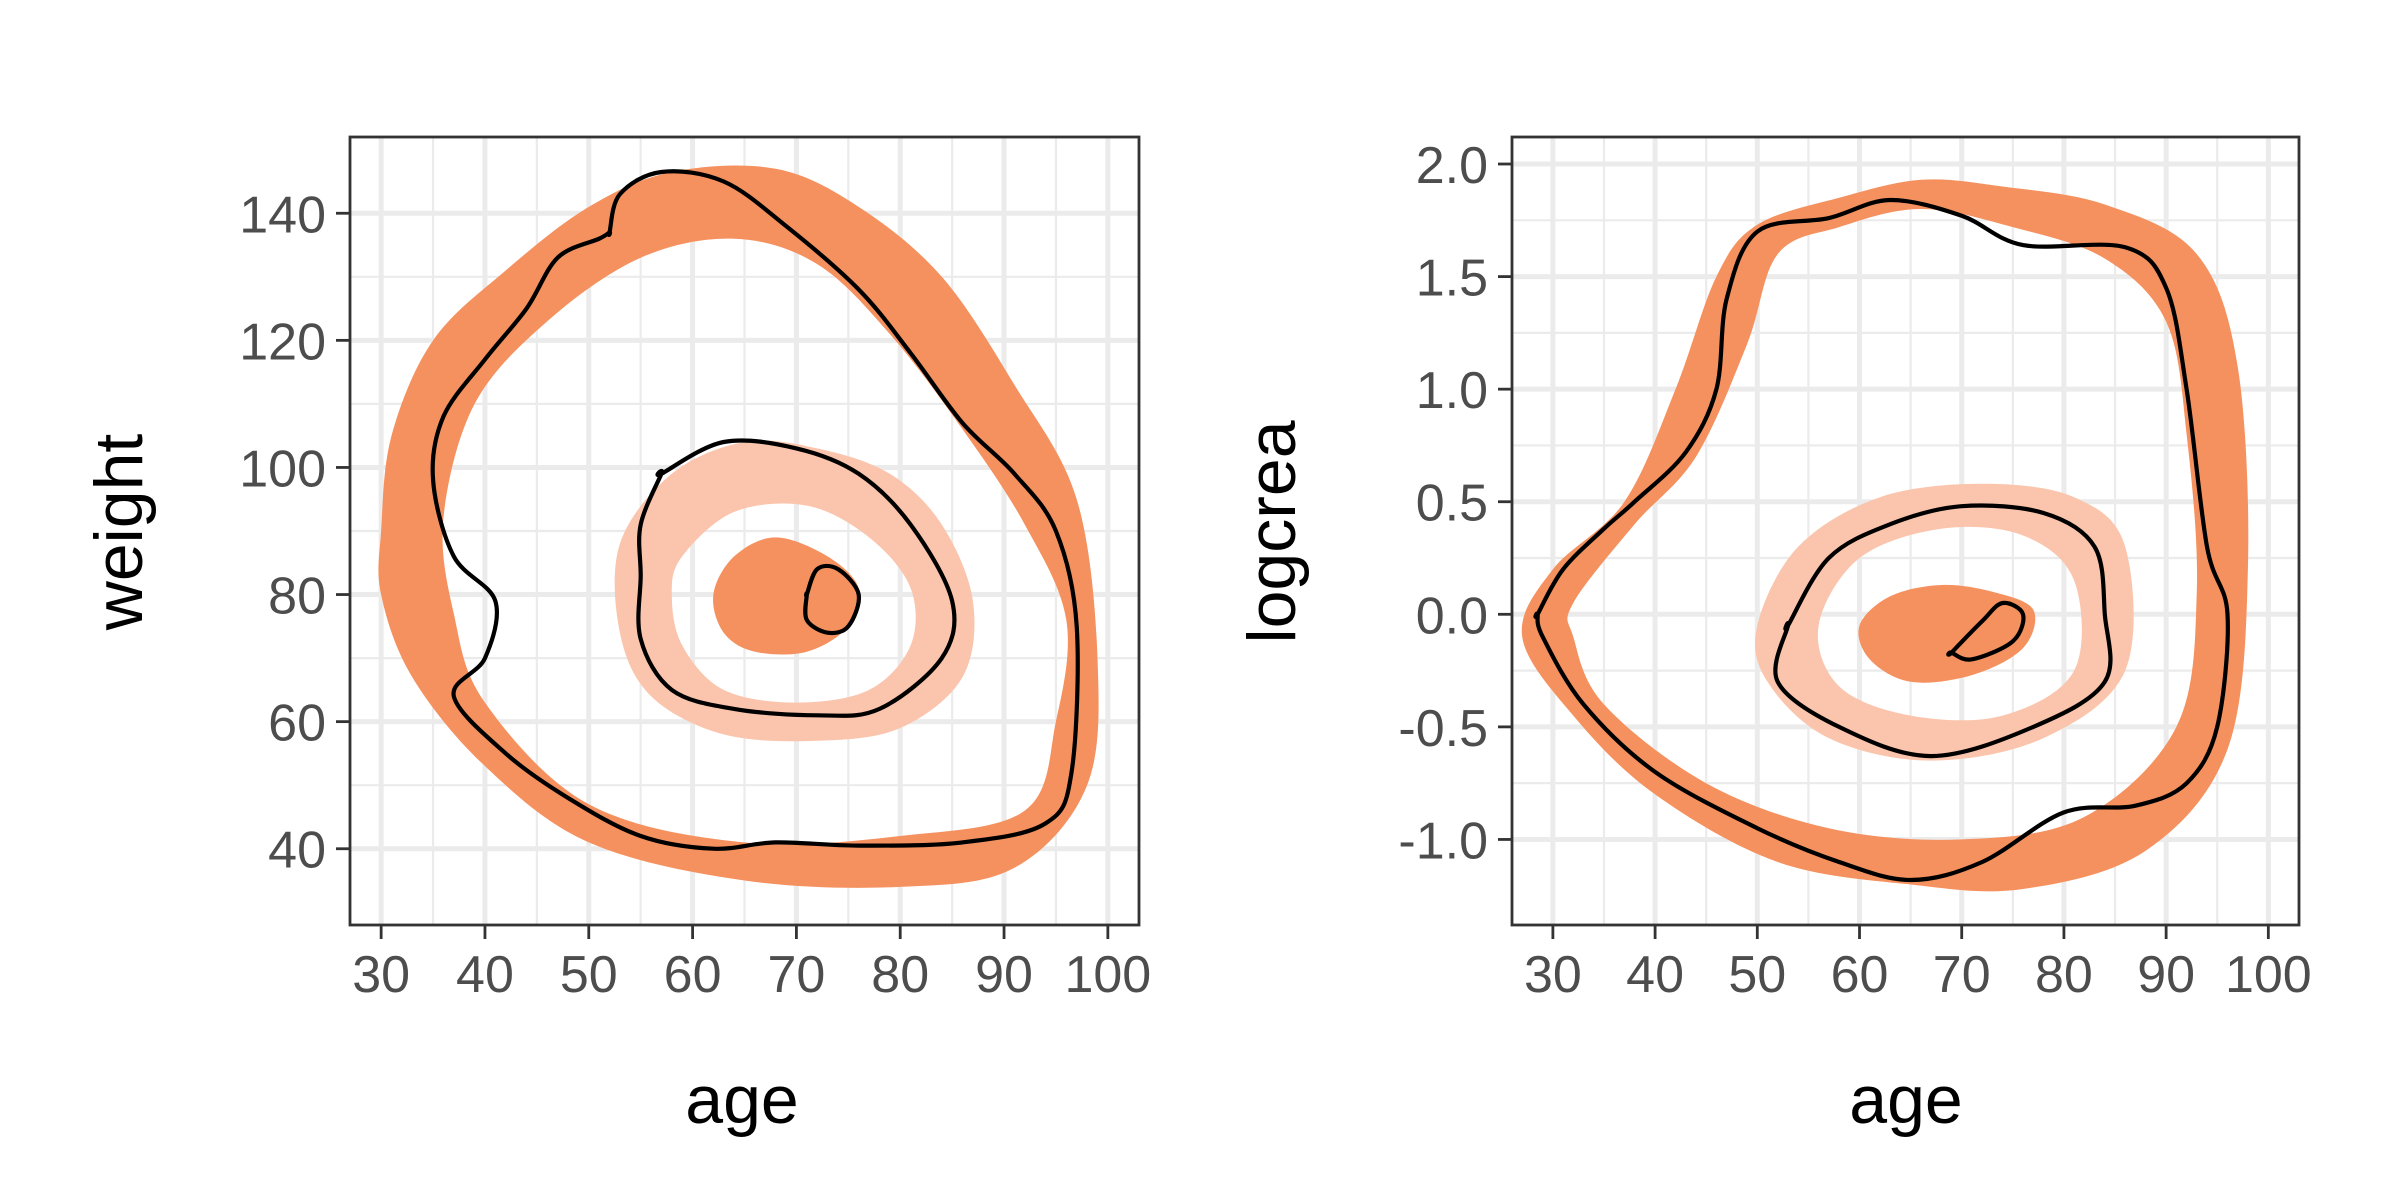 The image size is (2384, 1202). Describe the element at coordinates (1452, 504) in the screenshot. I see `y-tick-label: 0.5` at that location.